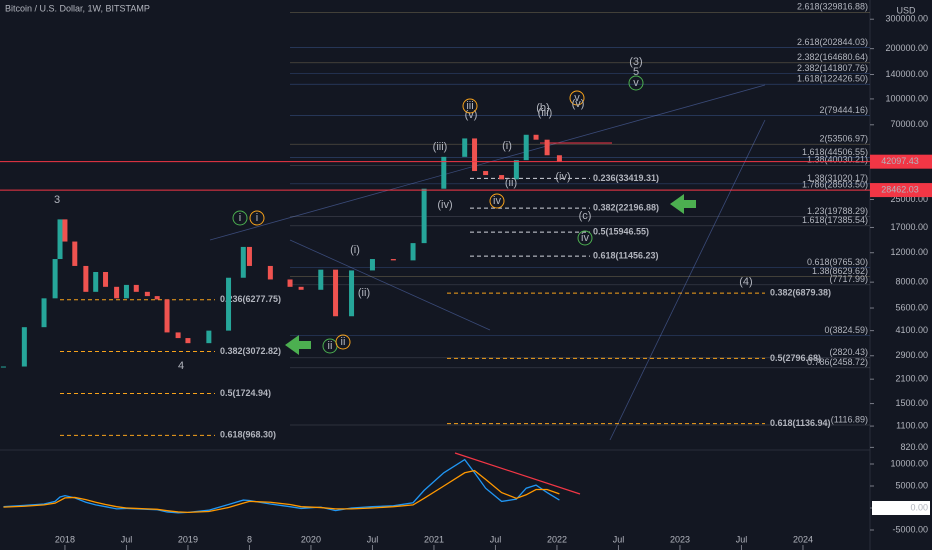 Image resolution: width=932 pixels, height=550 pixels. Describe the element at coordinates (557, 539) in the screenshot. I see `x-tick-label: 2022` at that location.